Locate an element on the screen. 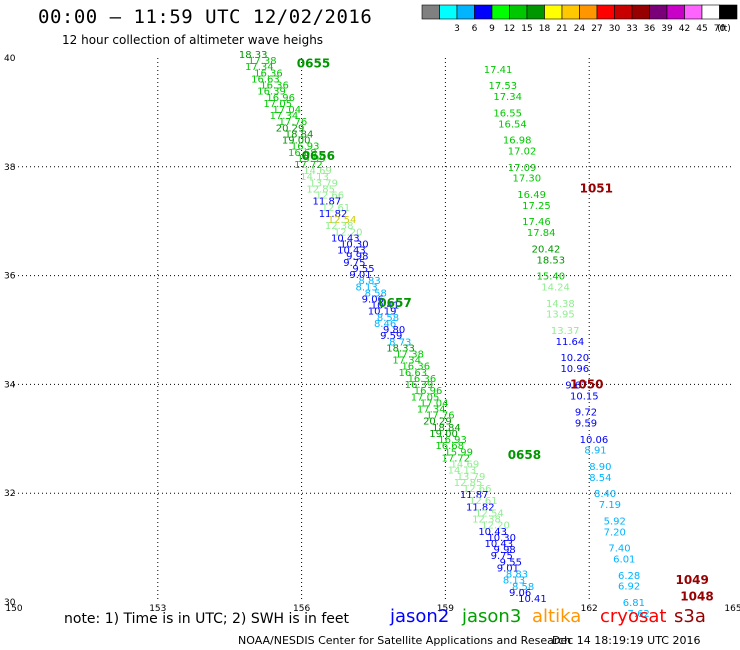 The image size is (740, 650). track-west-swh-label: 20.29 is located at coordinates (290, 128).